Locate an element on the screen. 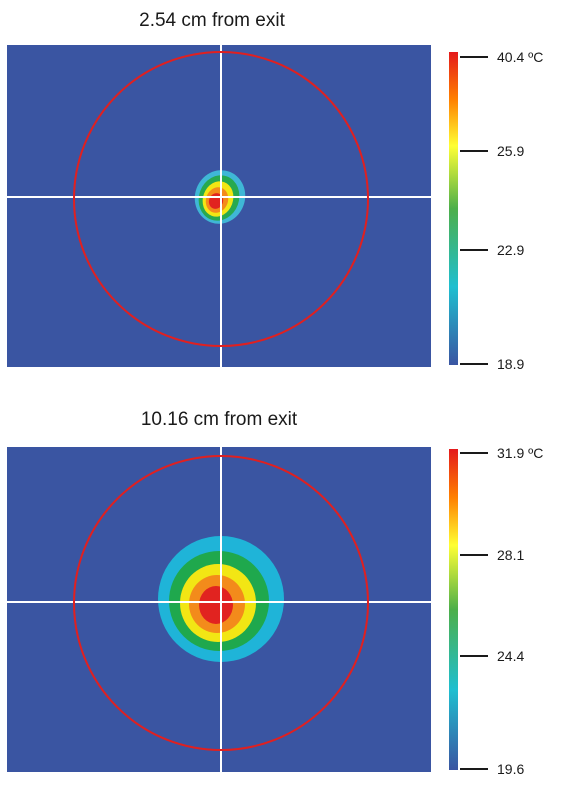 The height and width of the screenshot is (785, 564). colorbar-tick-label: 25.9 is located at coordinates (510, 151).